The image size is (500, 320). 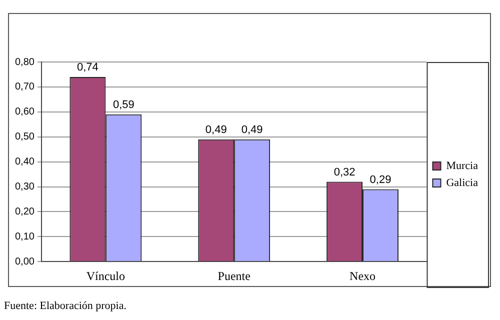 What do you see at coordinates (24, 137) in the screenshot?
I see `y-tick-label: 0,50` at bounding box center [24, 137].